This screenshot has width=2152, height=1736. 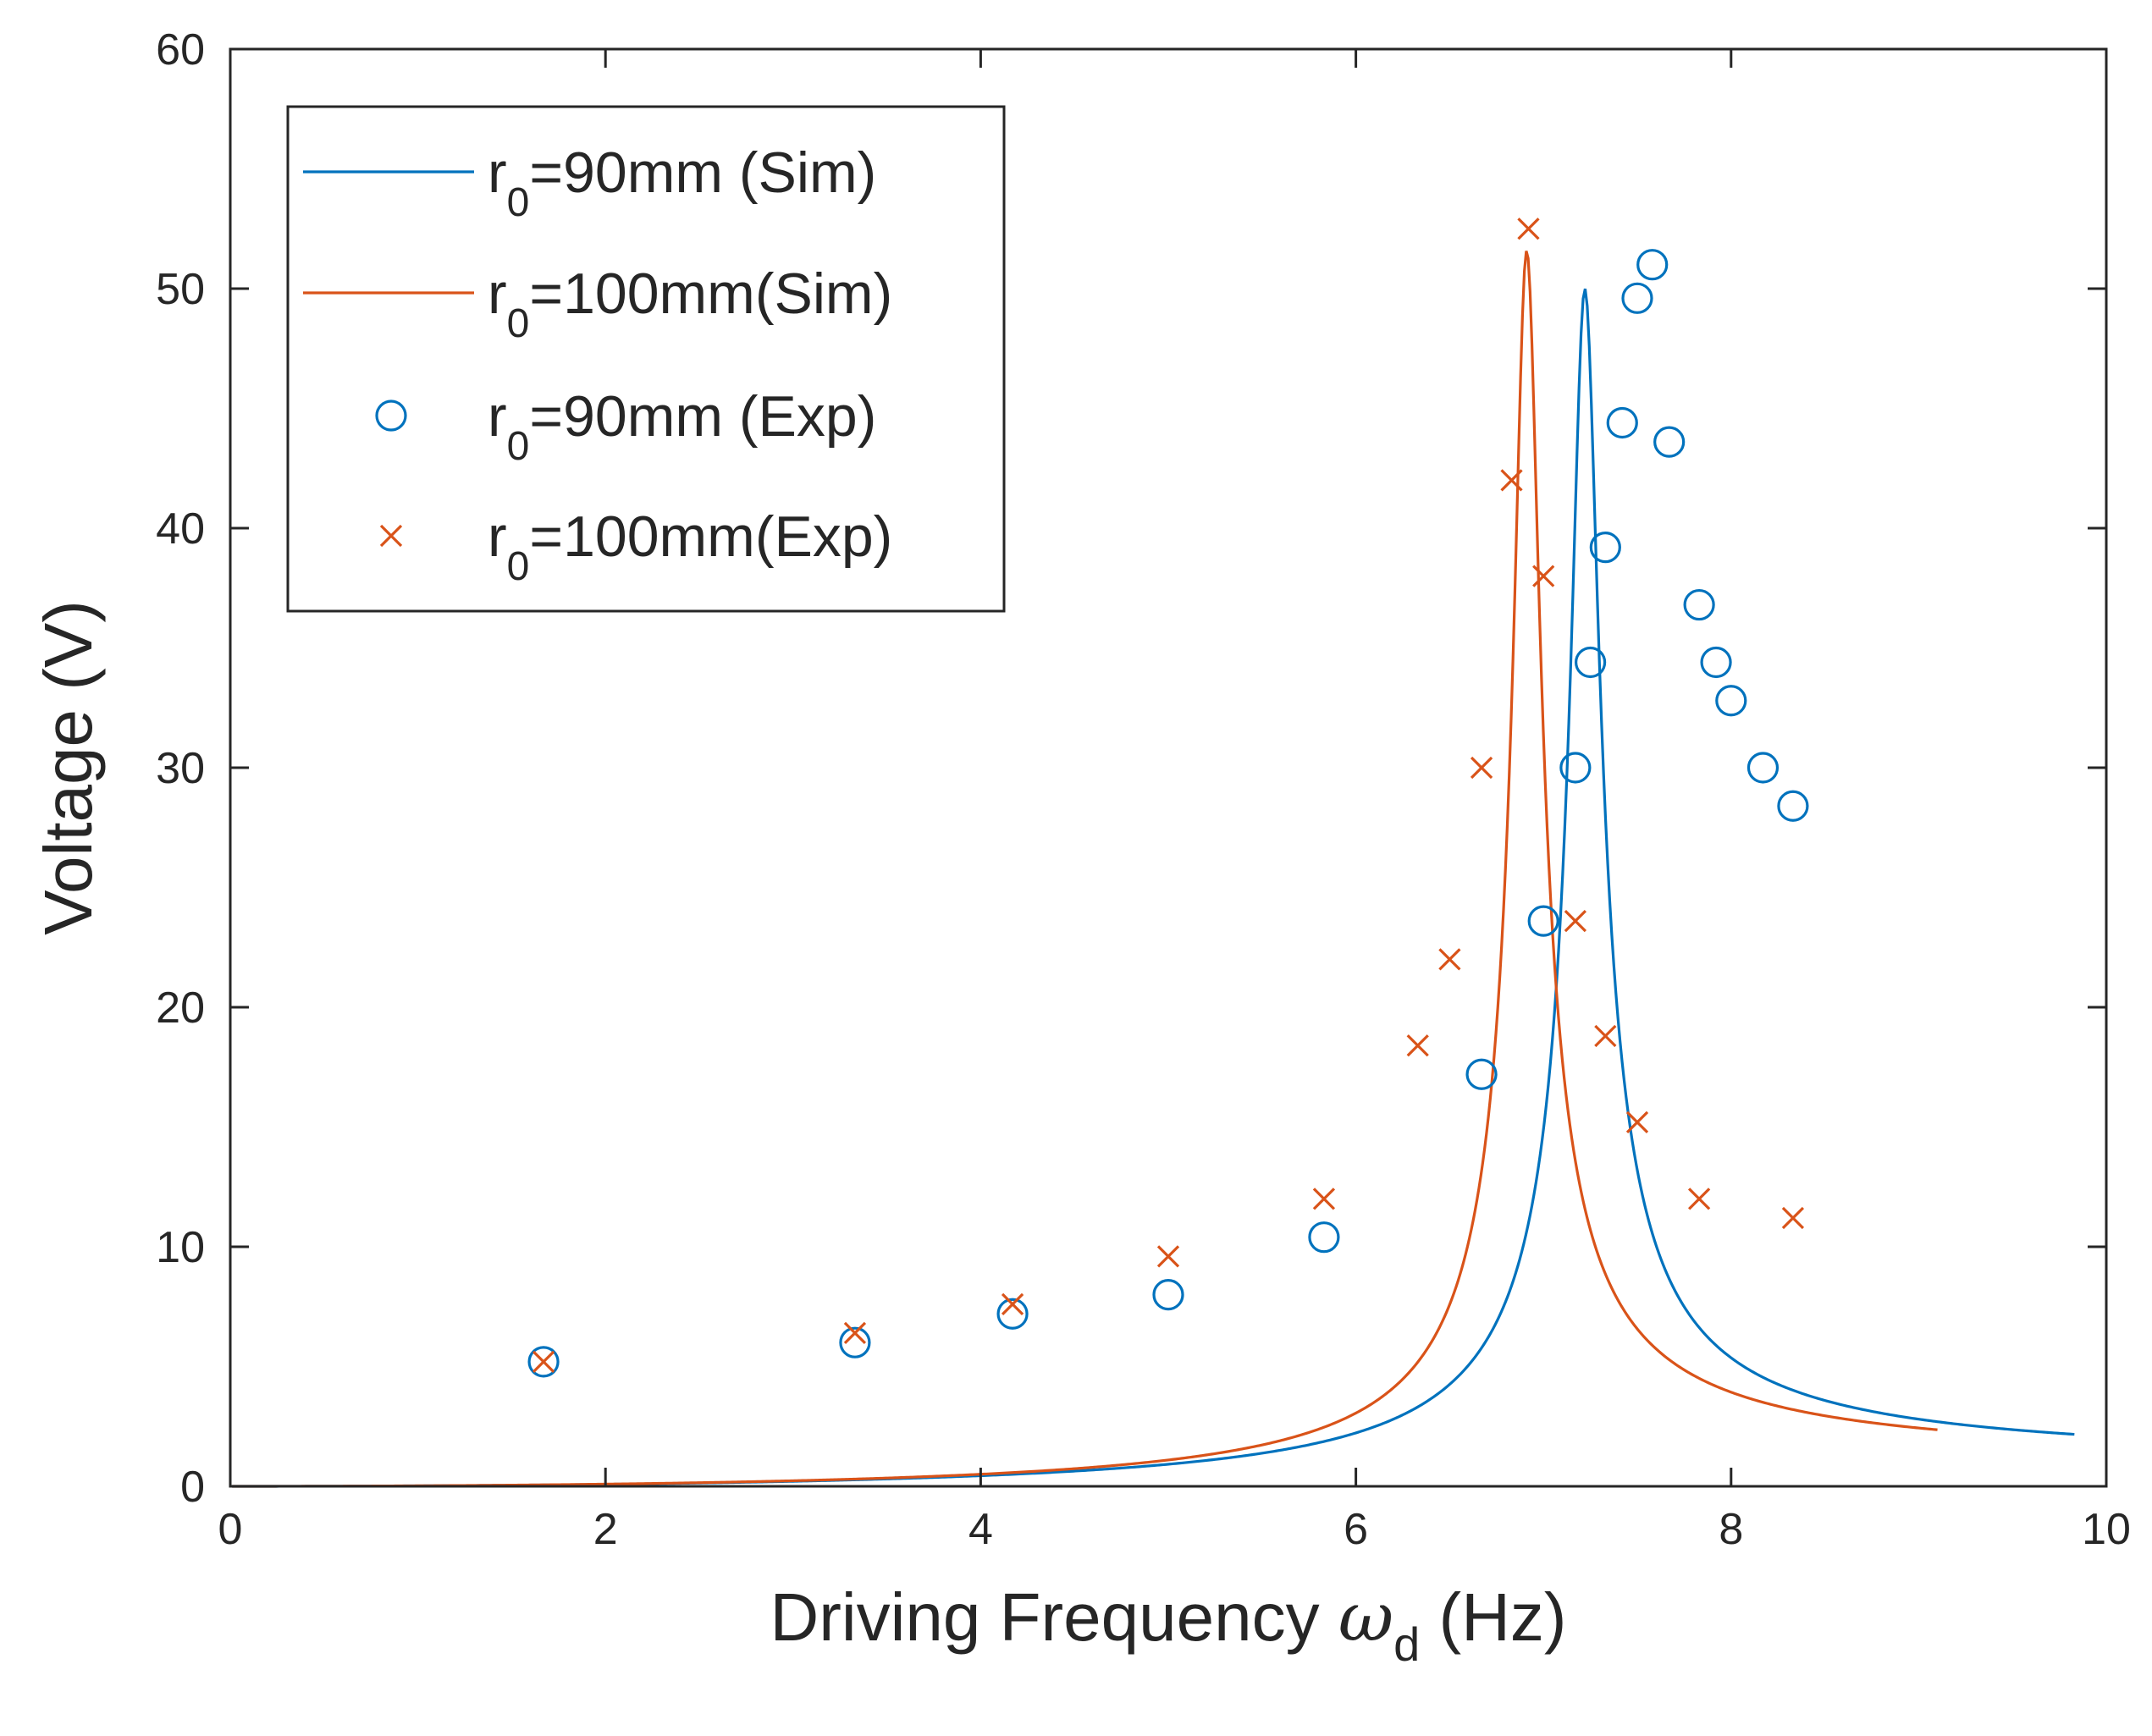 I want to click on x-tick-label: 10, so click(x=2106, y=1529).